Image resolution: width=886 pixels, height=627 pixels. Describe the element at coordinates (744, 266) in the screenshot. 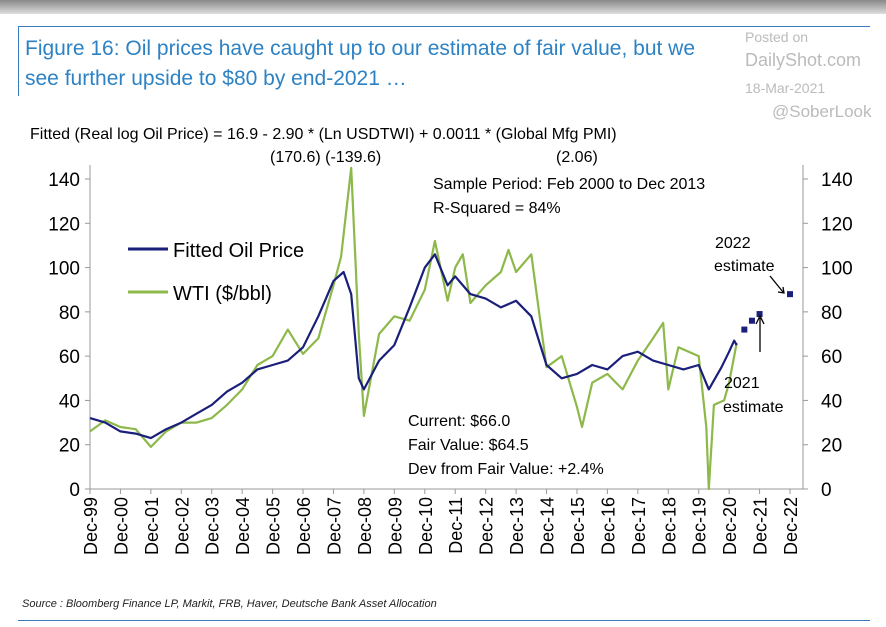

I see `est-2022-label: estimate` at that location.